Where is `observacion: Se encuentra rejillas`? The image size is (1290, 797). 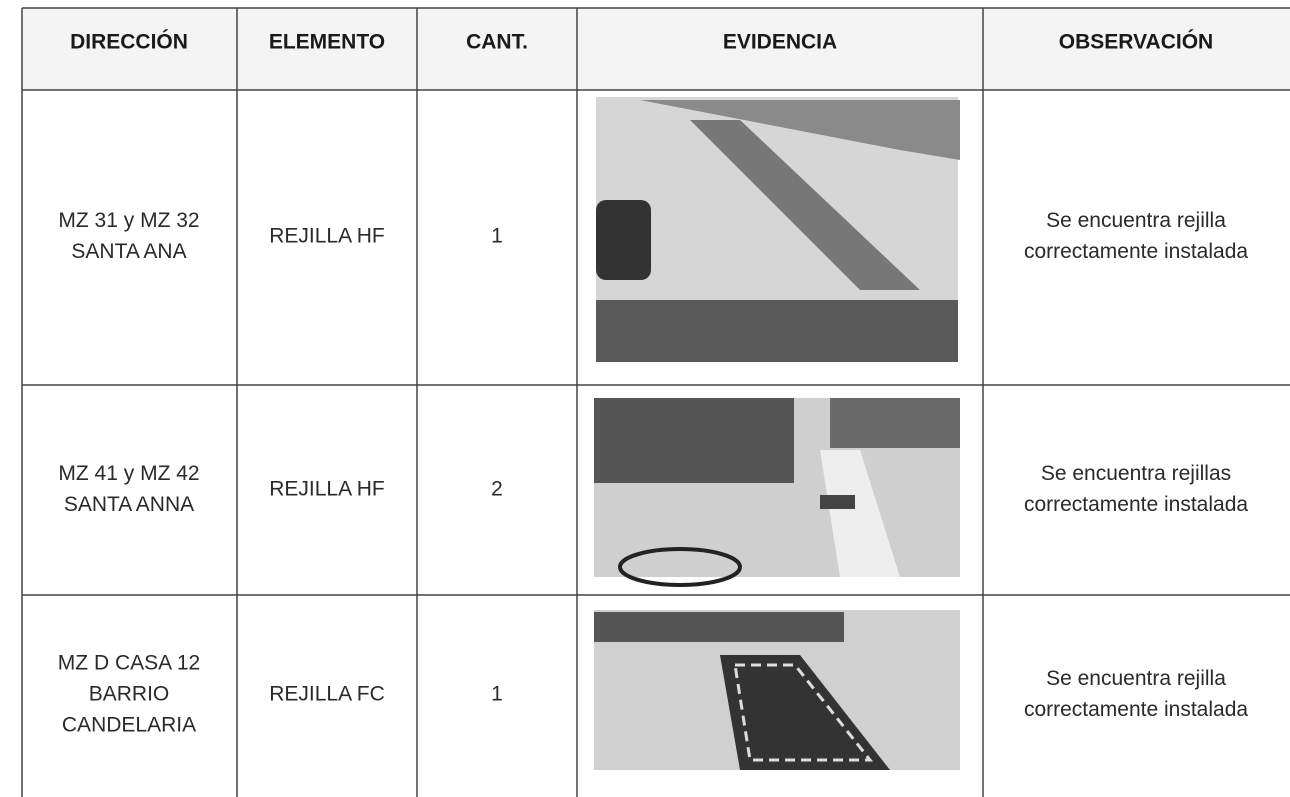 observacion: Se encuentra rejillas is located at coordinates (1136, 473).